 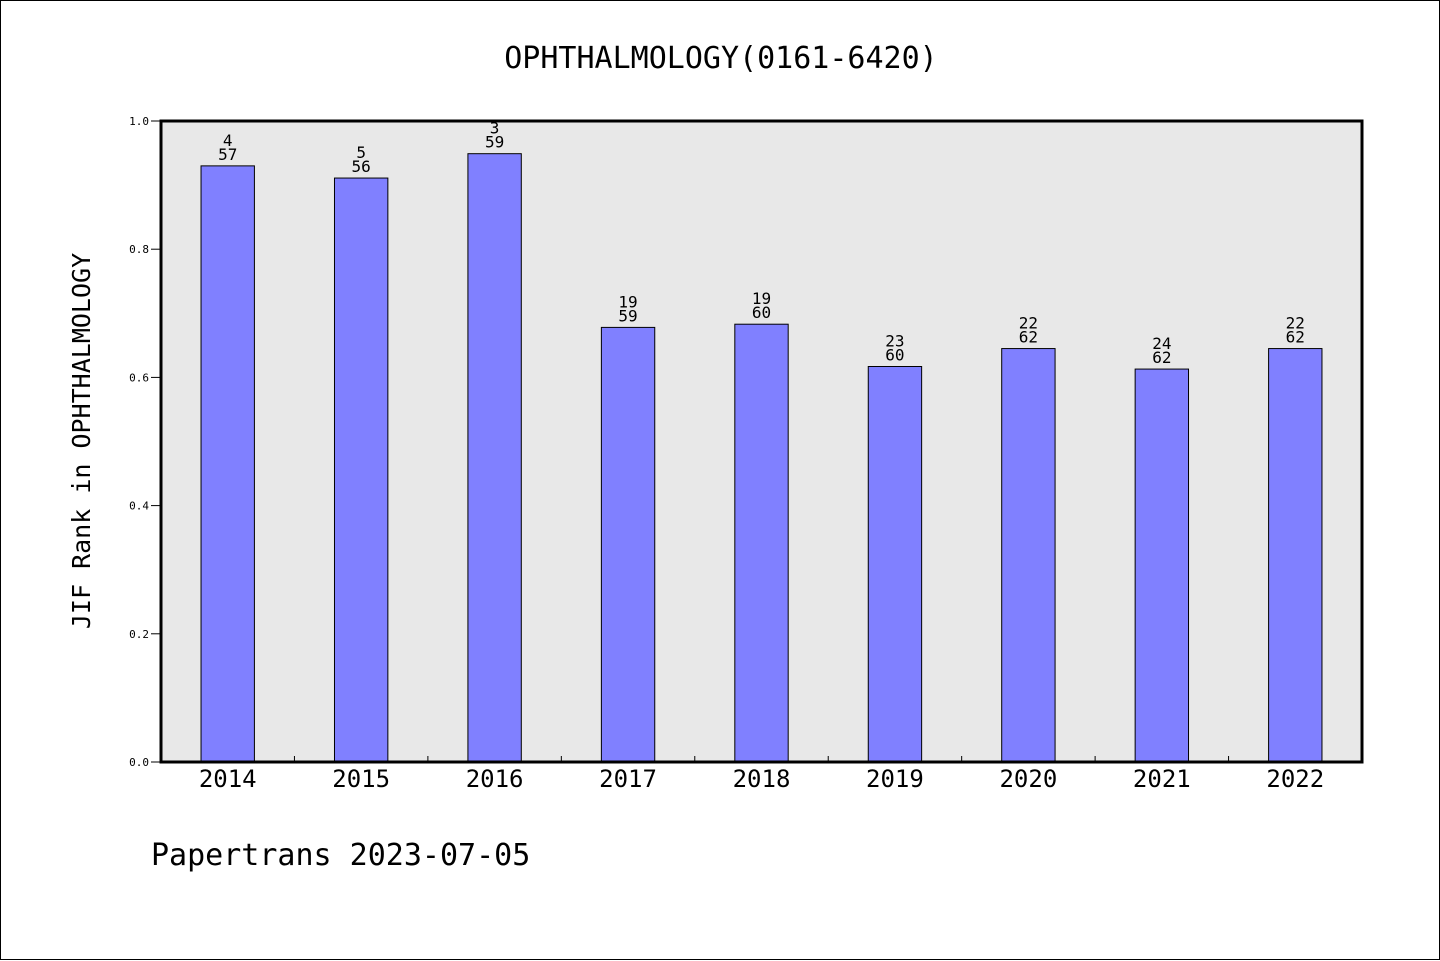 I want to click on bar-label-total-2019: 60, so click(x=894, y=355).